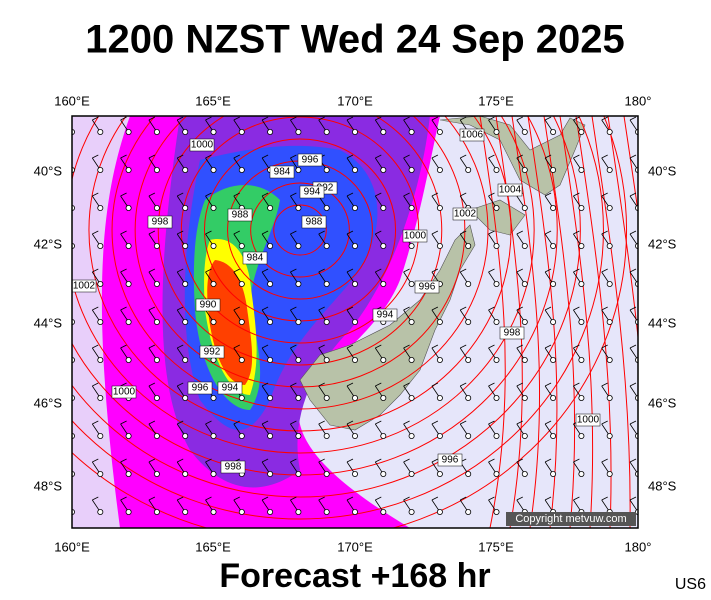  Describe the element at coordinates (662, 243) in the screenshot. I see `lat-label-right: 42°S` at that location.